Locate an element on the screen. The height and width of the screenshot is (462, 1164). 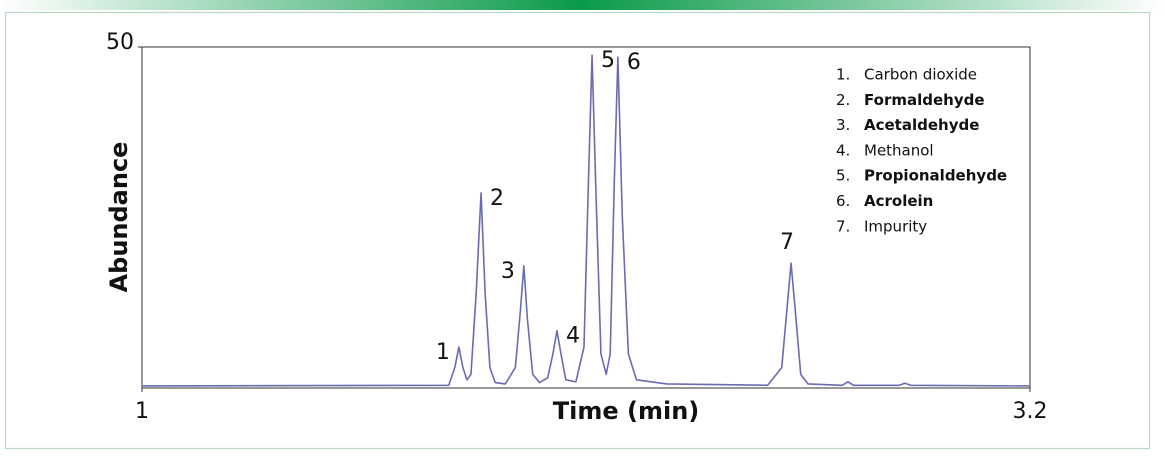
y-axis-label: Abundance is located at coordinates (119, 217).